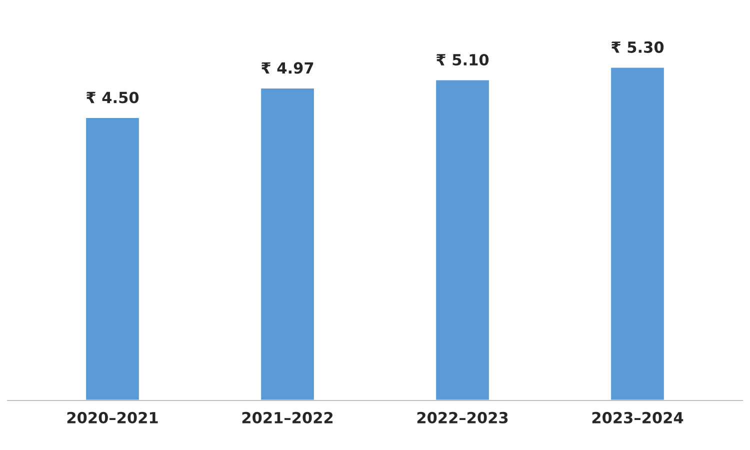 Image resolution: width=750 pixels, height=450 pixels. I want to click on x-tick-label: 2023–2024, so click(638, 418).